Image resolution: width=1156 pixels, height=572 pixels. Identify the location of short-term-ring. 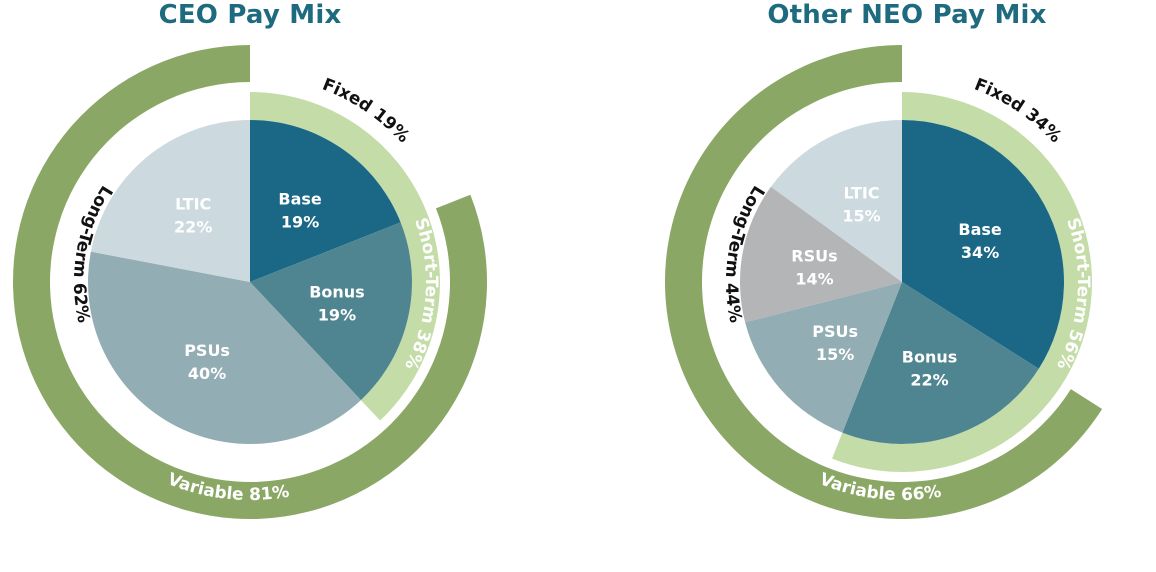
(345, 256).